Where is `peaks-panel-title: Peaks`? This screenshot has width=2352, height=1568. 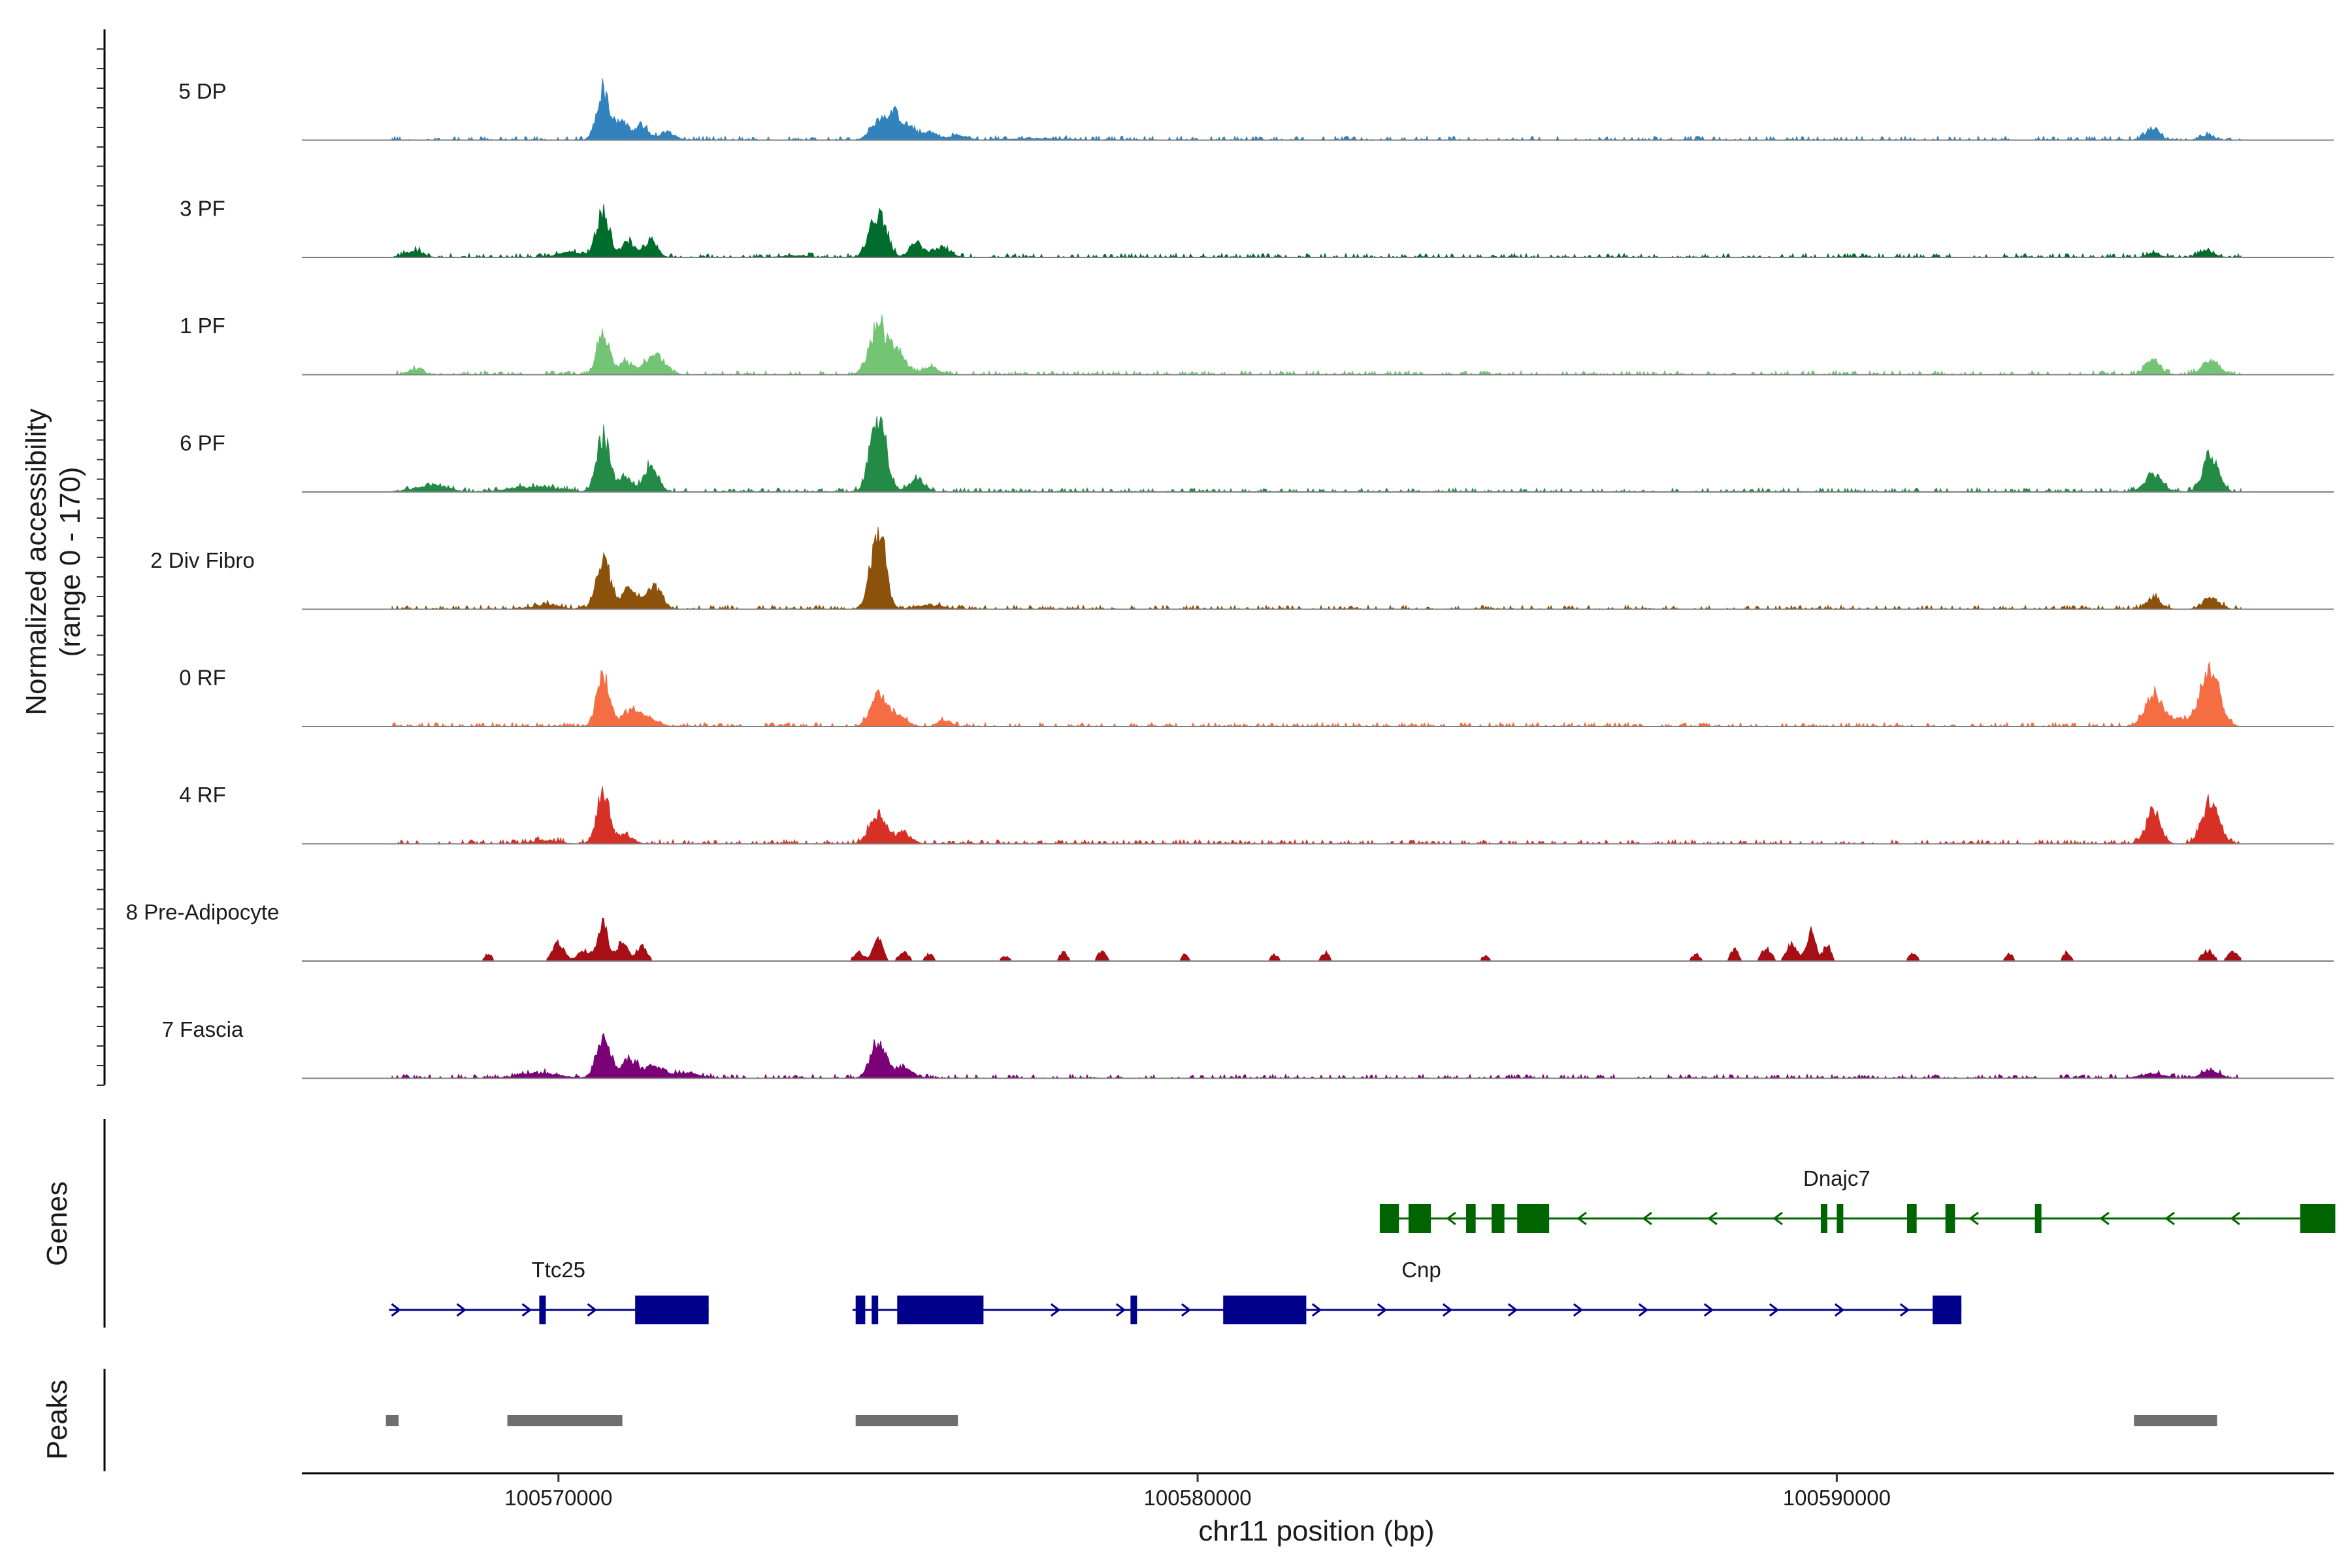 peaks-panel-title: Peaks is located at coordinates (57, 1420).